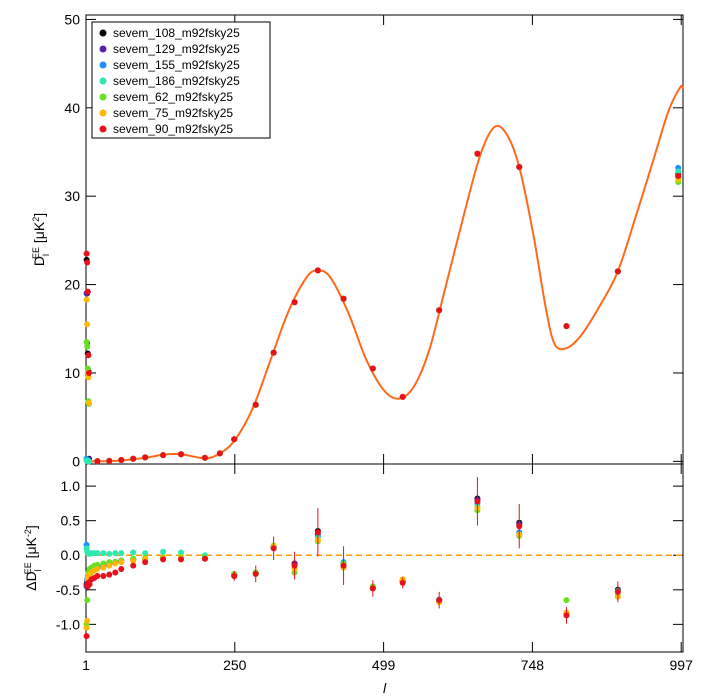  What do you see at coordinates (36, 219) in the screenshot?
I see `y-axis-label-part: 2` at bounding box center [36, 219].